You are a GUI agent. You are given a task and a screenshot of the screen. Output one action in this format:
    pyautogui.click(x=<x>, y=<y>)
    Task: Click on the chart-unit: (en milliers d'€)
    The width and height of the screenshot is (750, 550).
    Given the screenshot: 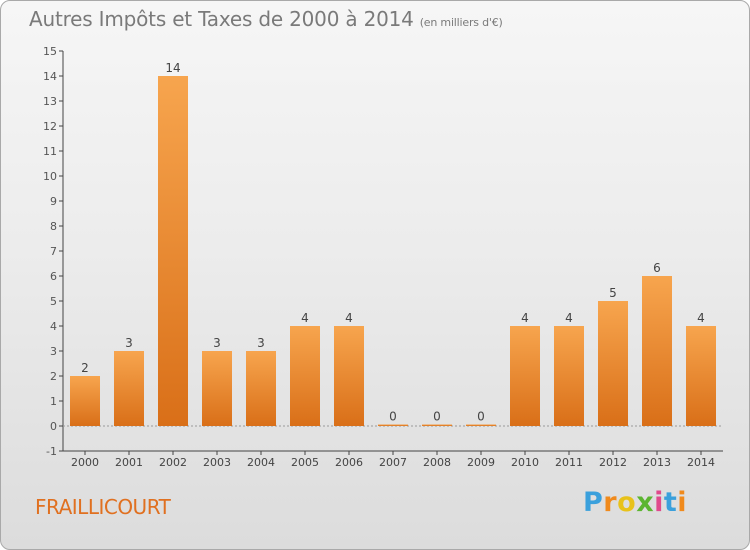 What is the action you would take?
    pyautogui.click(x=461, y=22)
    